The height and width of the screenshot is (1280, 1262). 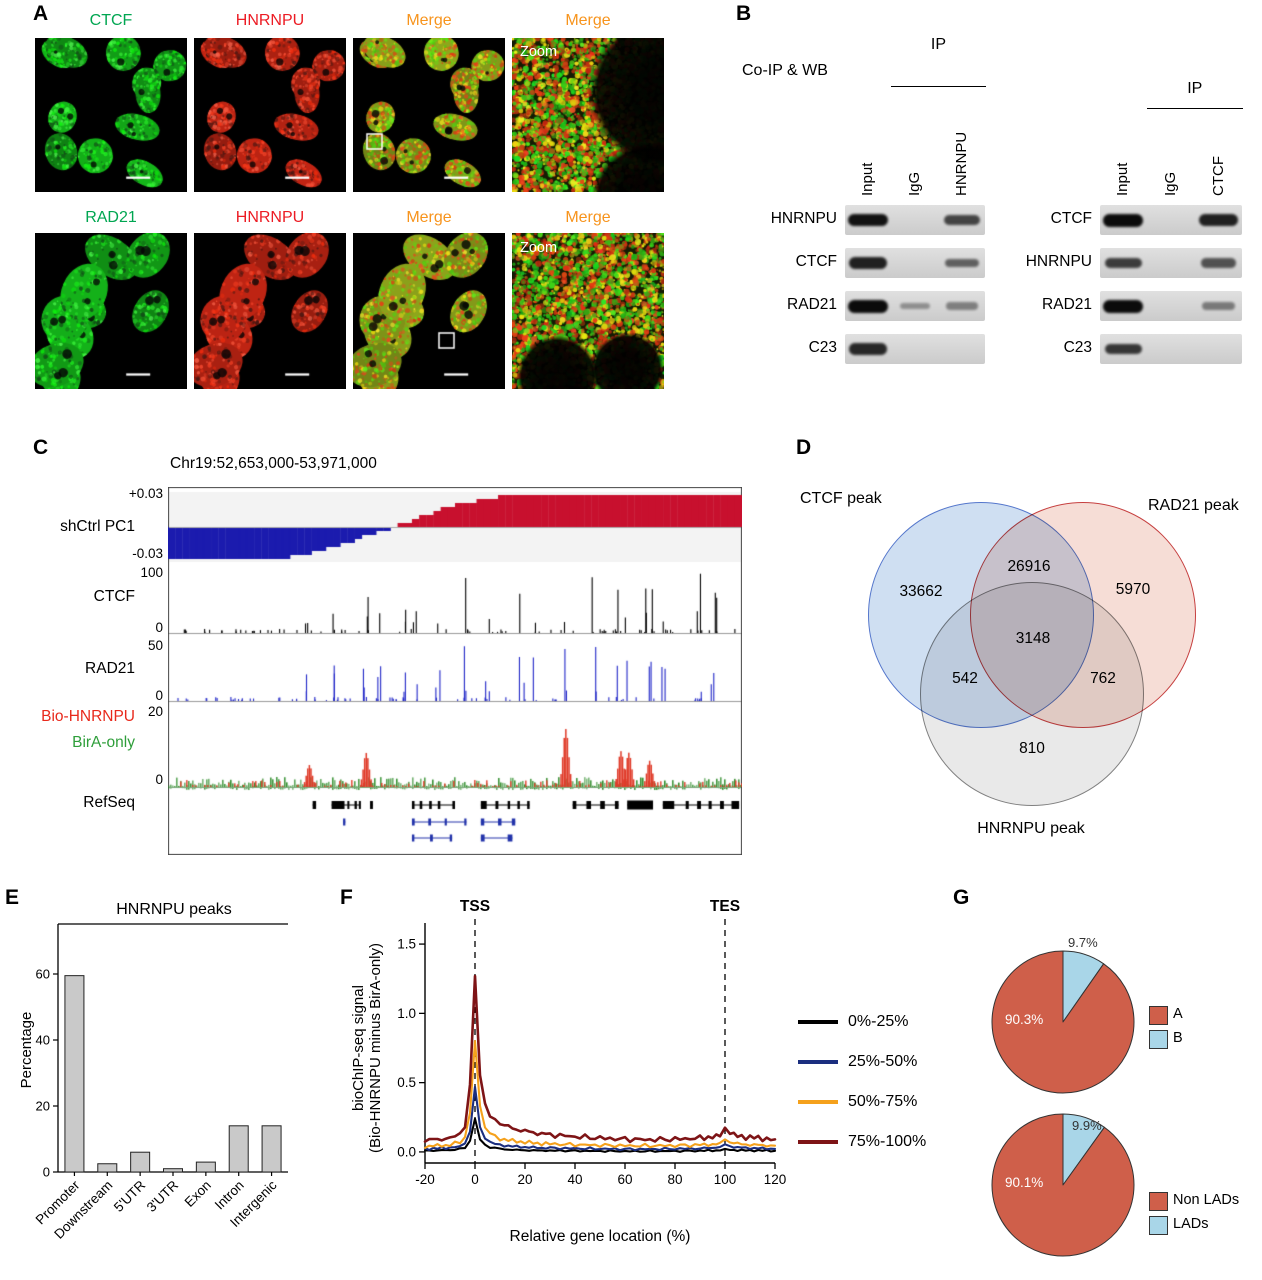 I want to click on venn-count-ctcf-hnrnpu: 542, so click(x=965, y=678).